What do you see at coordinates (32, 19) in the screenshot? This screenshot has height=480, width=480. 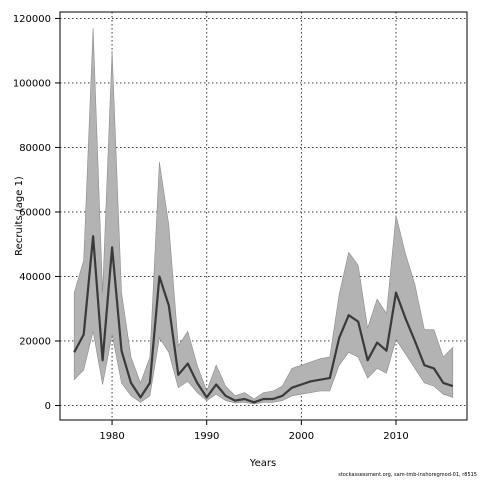 I see `y-tick-label: 120000` at bounding box center [32, 19].